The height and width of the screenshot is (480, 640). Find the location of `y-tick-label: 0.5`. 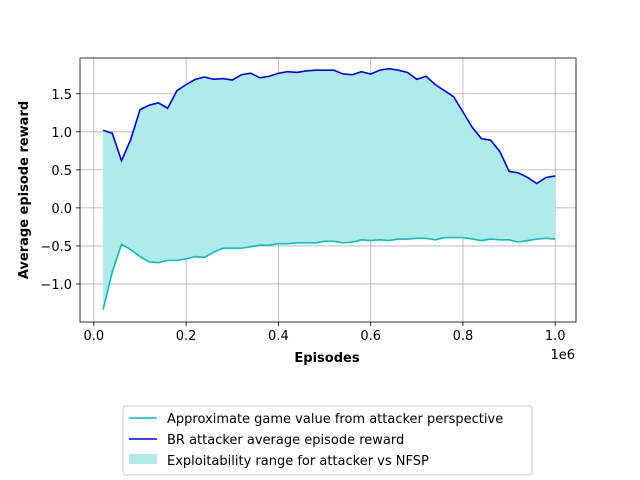

y-tick-label: 0.5 is located at coordinates (61, 171).